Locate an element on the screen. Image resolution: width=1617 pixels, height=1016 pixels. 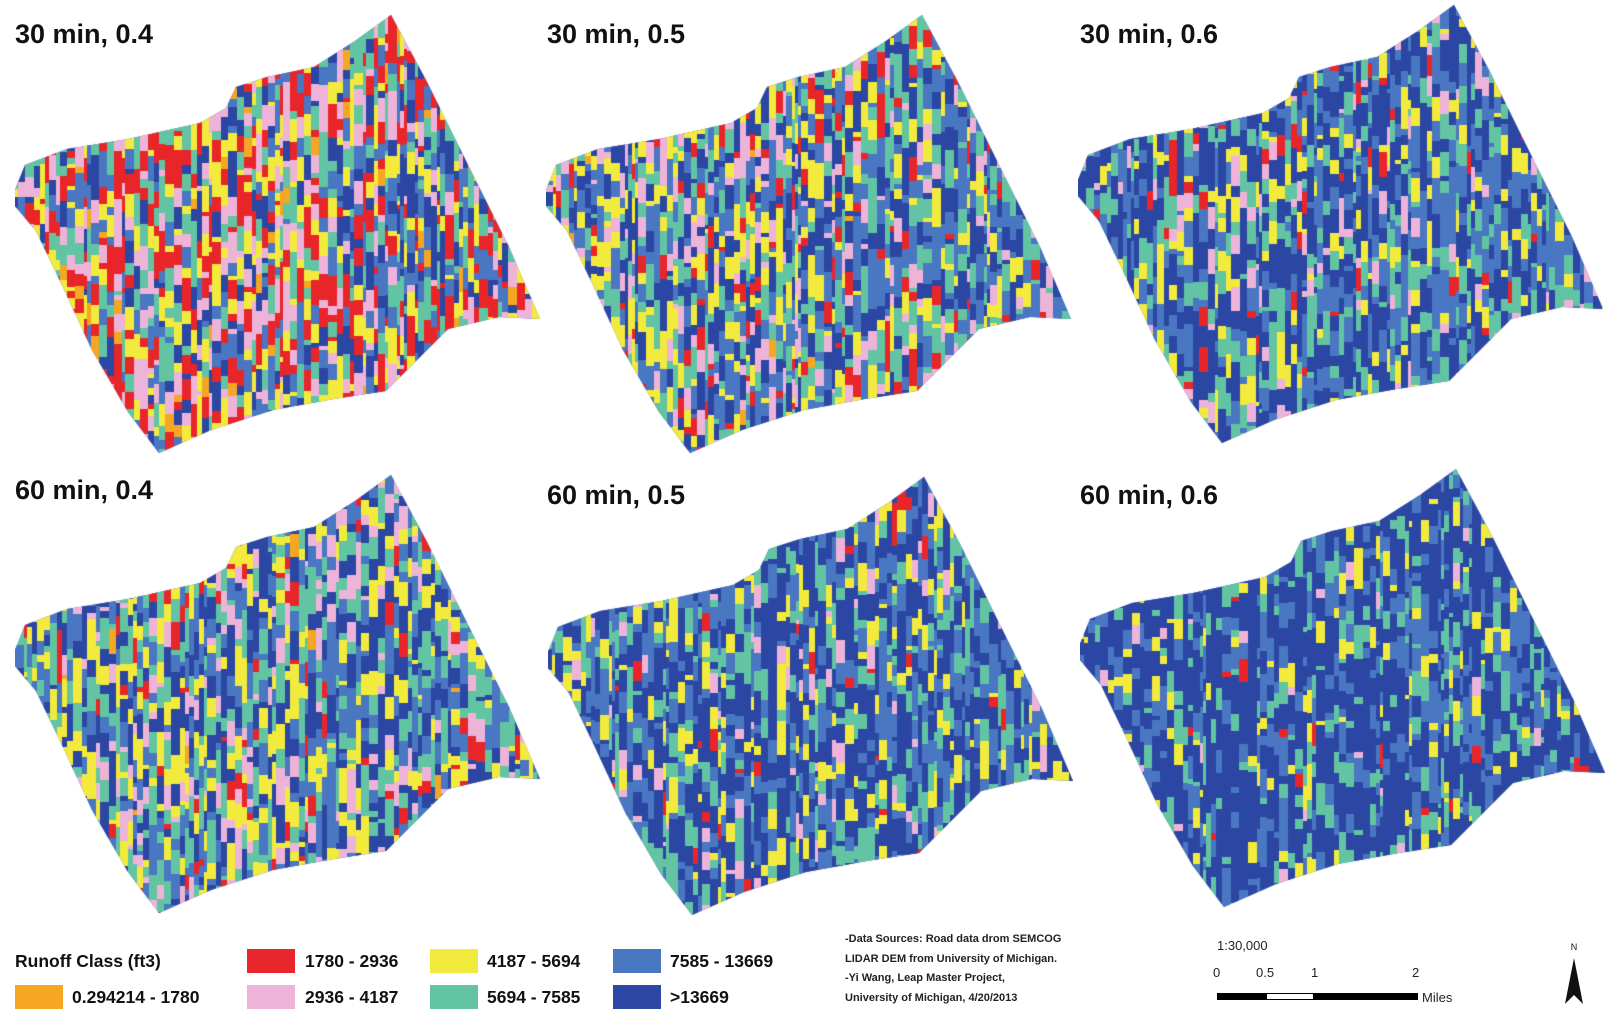
scale-tick-label: 1 is located at coordinates (1315, 972).